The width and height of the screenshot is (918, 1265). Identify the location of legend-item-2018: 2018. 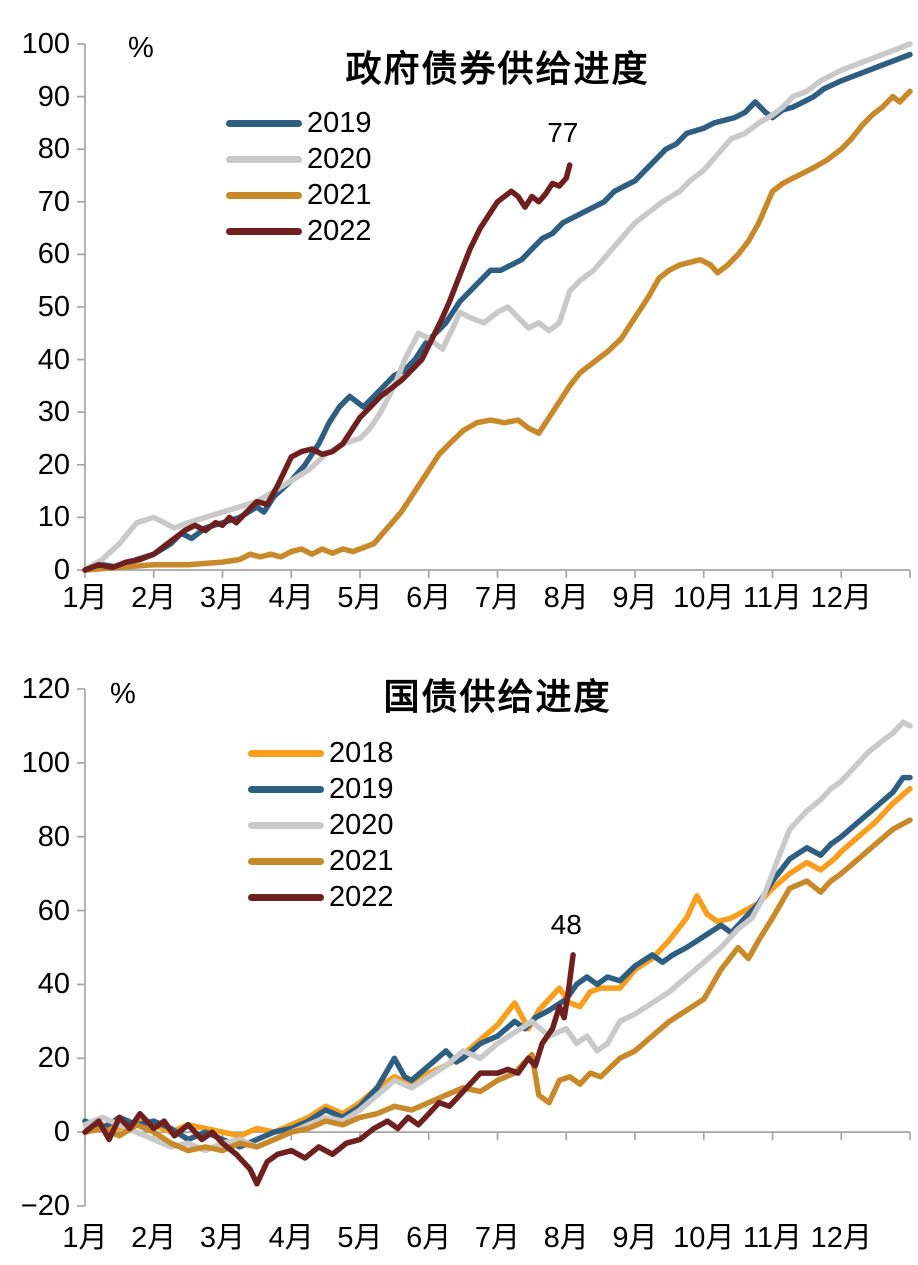
(321, 753).